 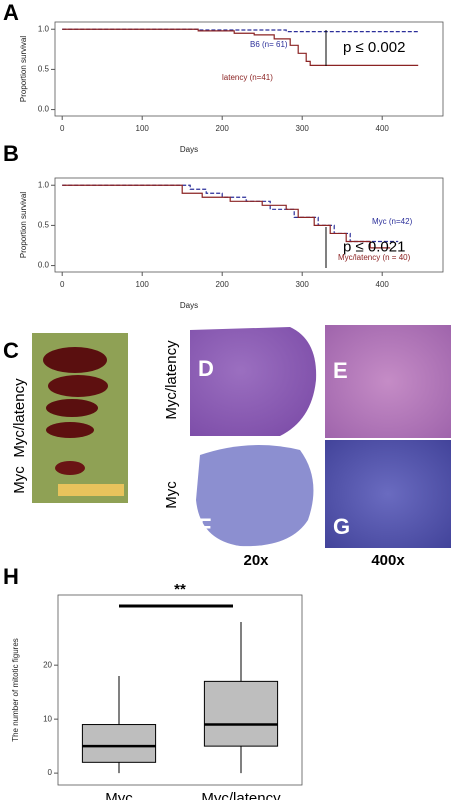 I want to click on photo-f, so click(x=255, y=496).